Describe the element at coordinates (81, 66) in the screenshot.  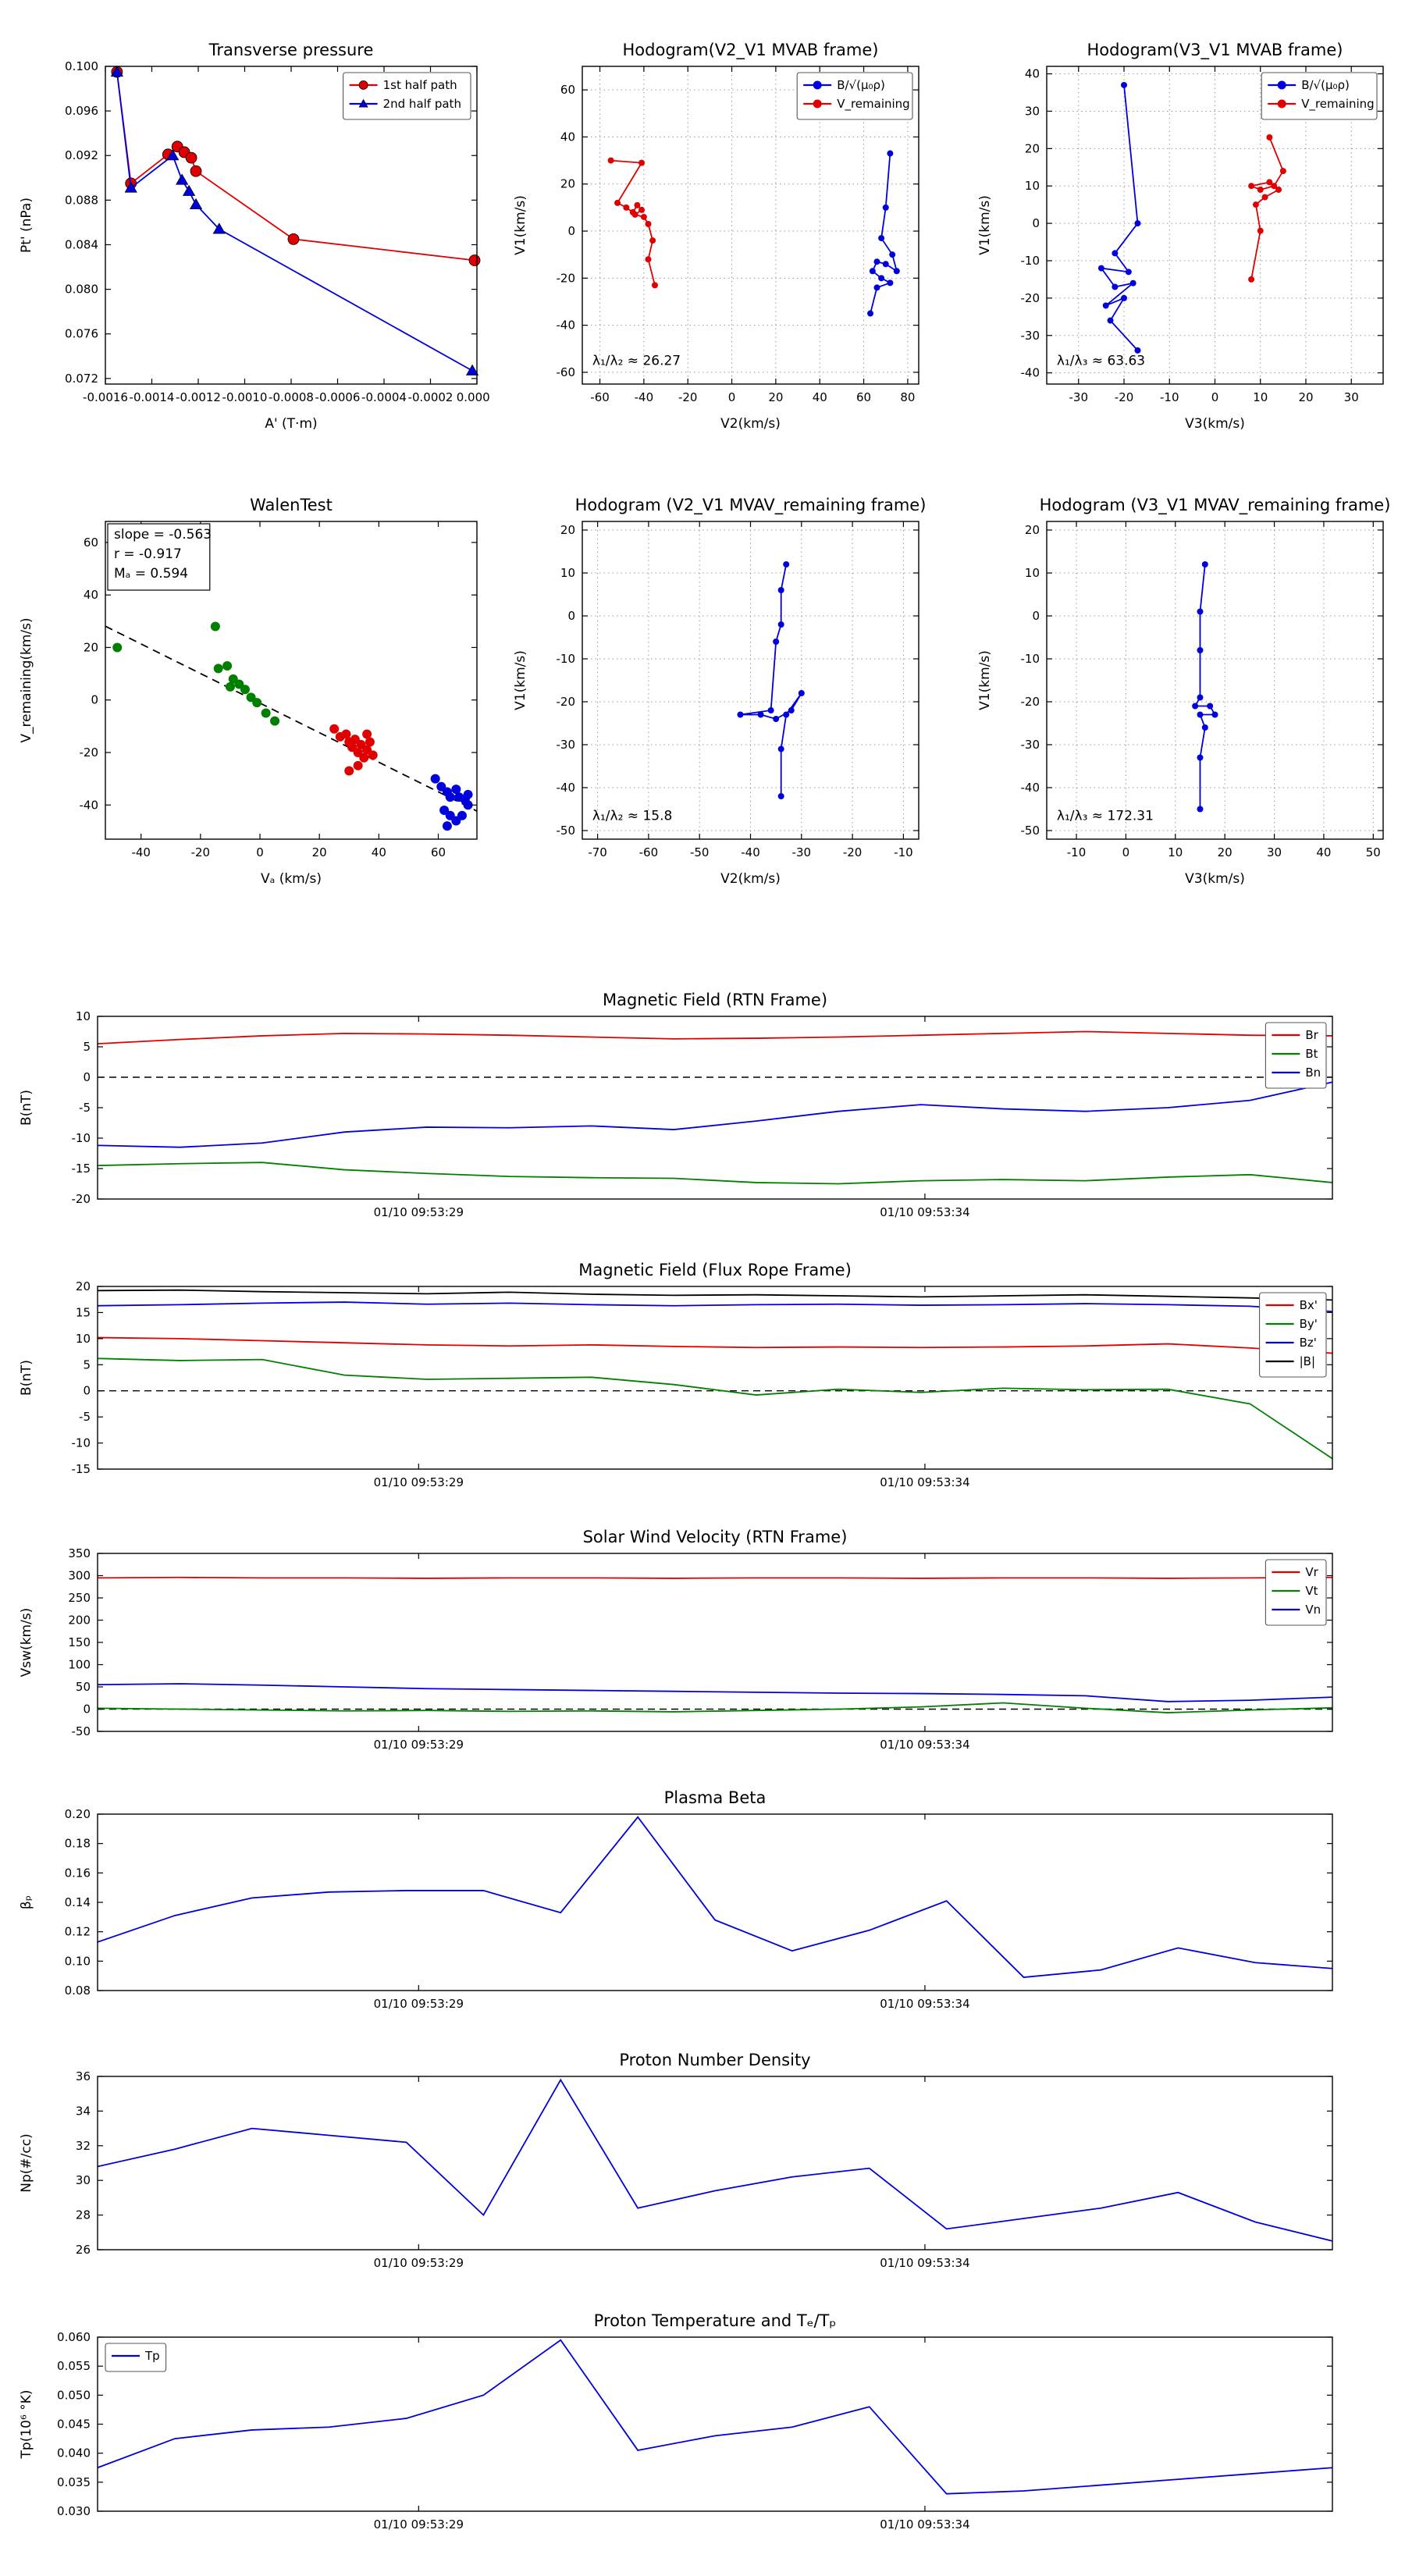
I see `svg-text: 0.100` at that location.